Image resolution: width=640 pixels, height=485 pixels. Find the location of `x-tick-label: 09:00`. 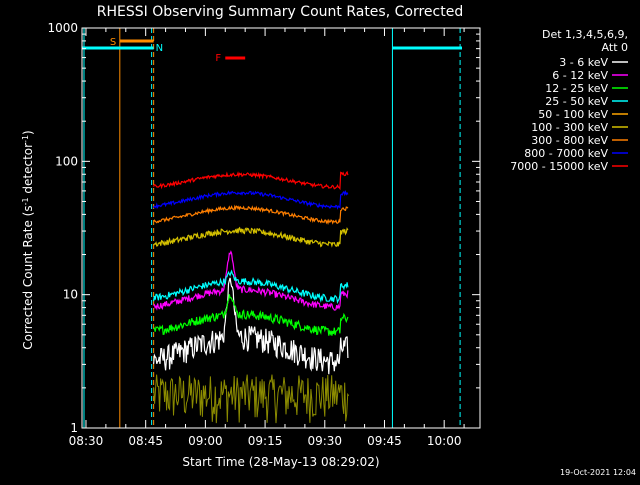

x-tick-label: 09:00 is located at coordinates (205, 441).